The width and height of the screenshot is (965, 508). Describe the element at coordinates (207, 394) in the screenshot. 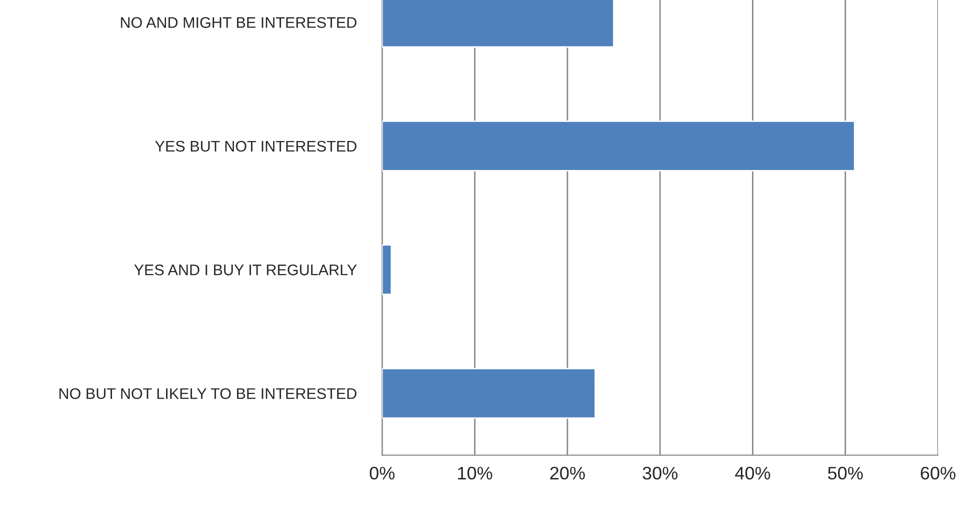

I see `y-tick-label: NO BUT NOT LIKELY TO BE INTERESTED` at that location.